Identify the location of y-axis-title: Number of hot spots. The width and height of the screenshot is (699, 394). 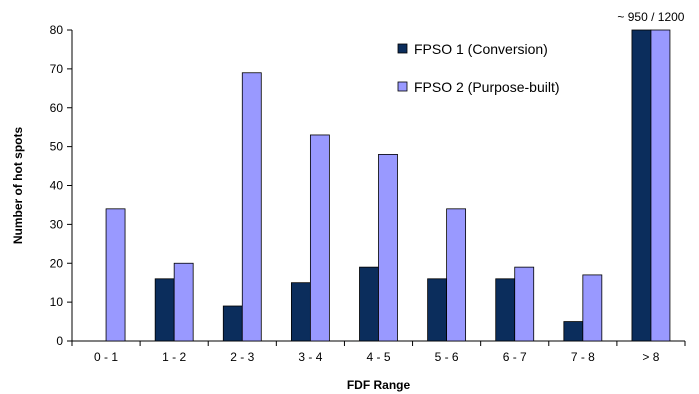
(18, 186).